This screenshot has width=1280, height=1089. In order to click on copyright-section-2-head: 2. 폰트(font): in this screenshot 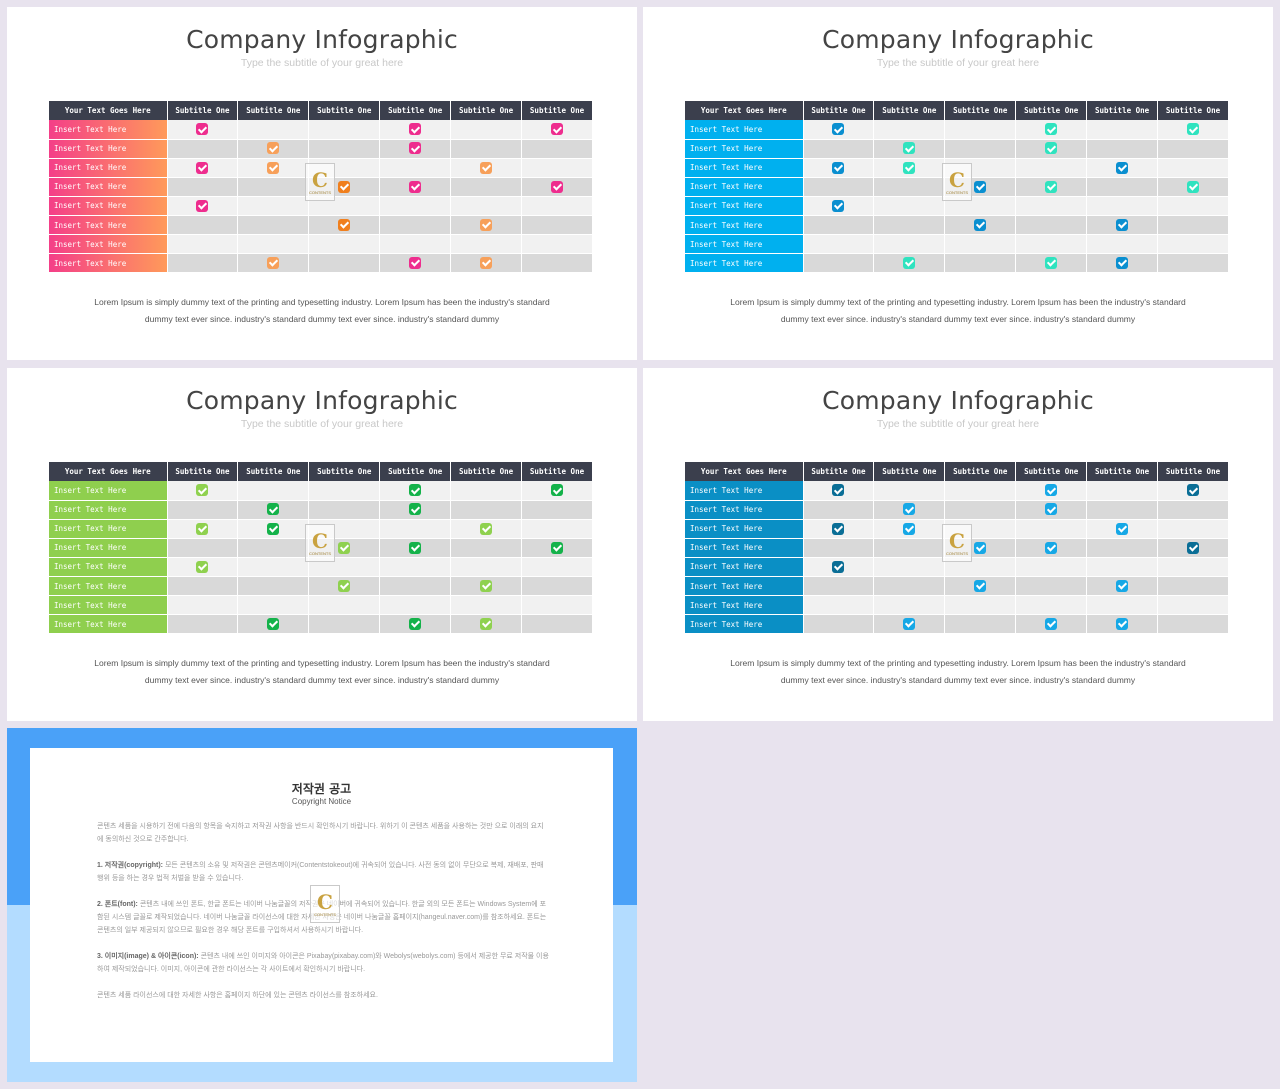, I will do `click(117, 904)`.